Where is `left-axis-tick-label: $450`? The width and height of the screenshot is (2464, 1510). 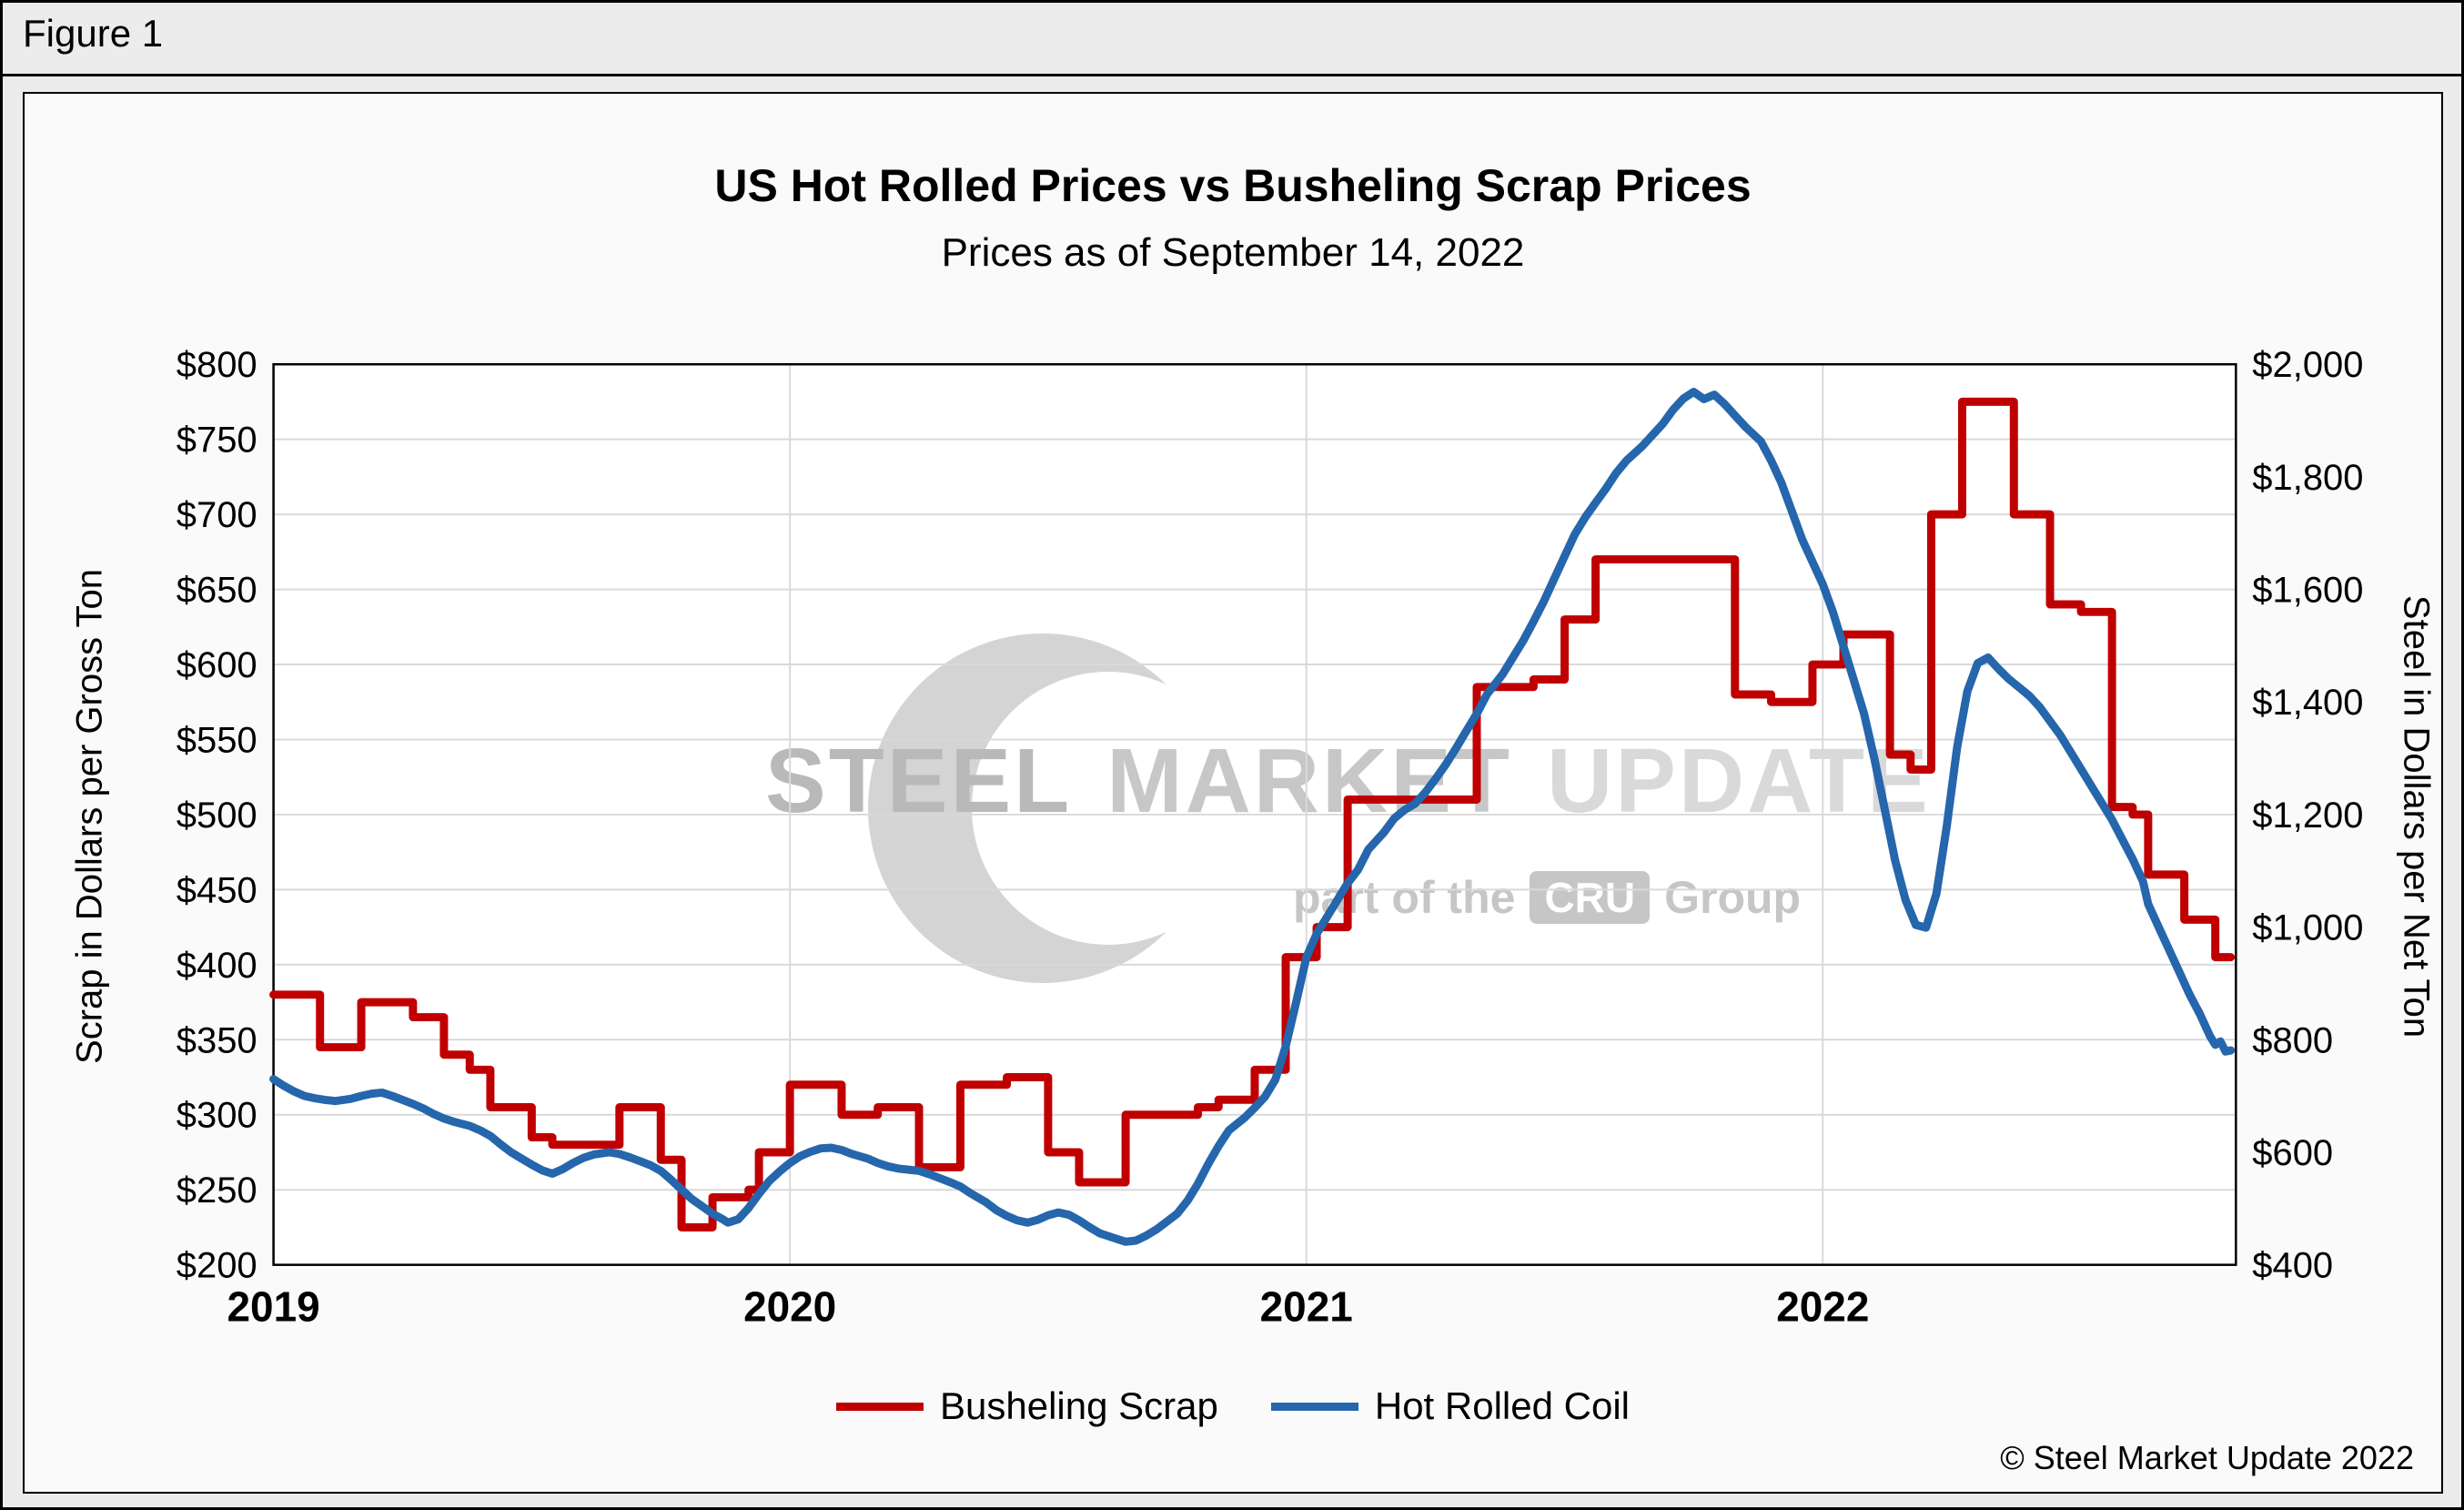
left-axis-tick-label: $450 is located at coordinates (217, 890).